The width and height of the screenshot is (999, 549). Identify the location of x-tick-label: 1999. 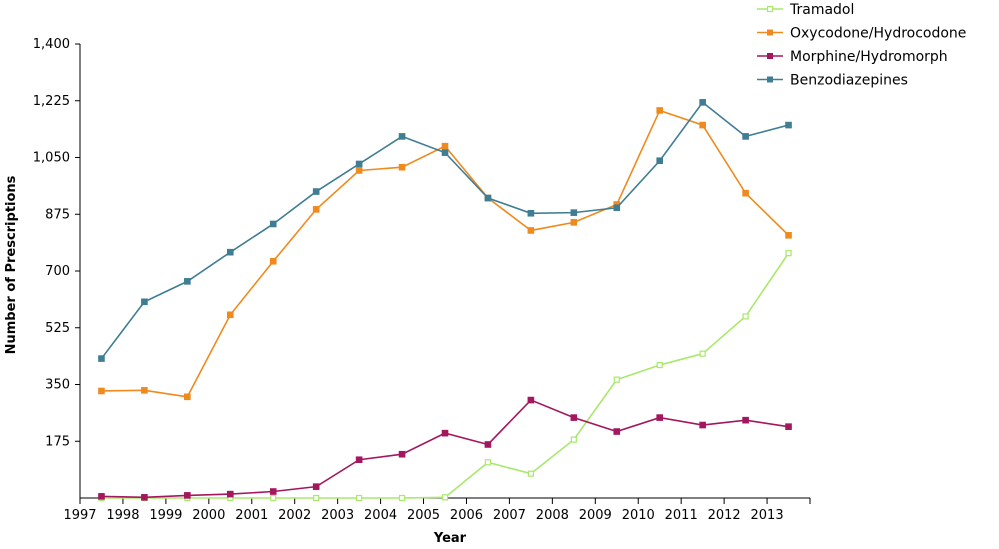
(165, 515).